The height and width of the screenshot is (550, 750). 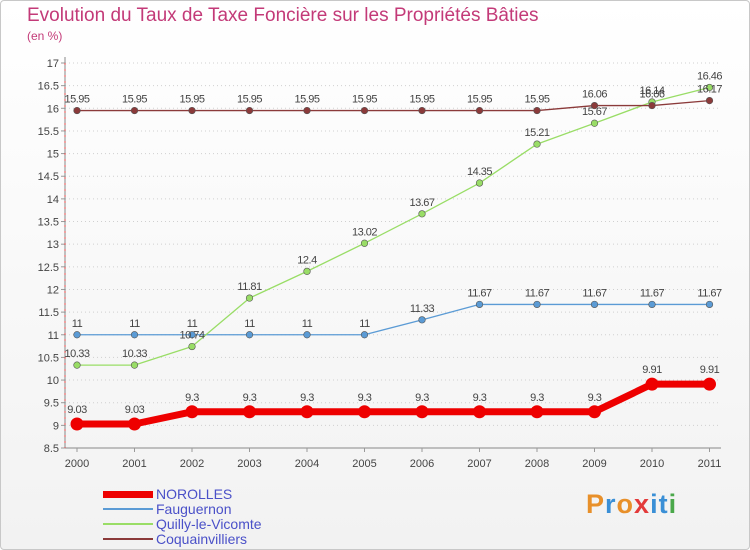 I want to click on x-tick-label: 2011, so click(x=710, y=464).